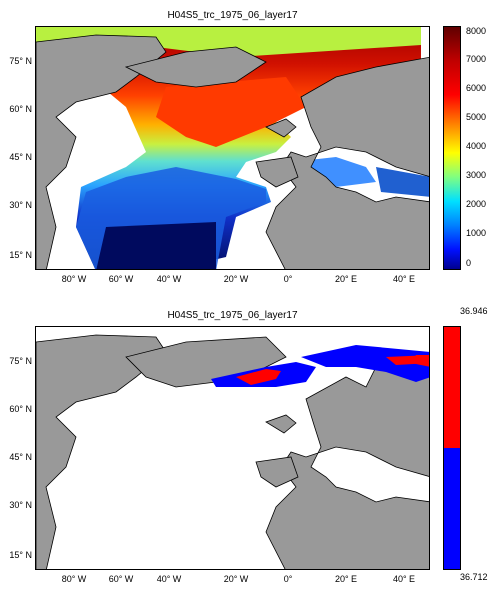 Image resolution: width=500 pixels, height=600 pixels. What do you see at coordinates (320, 366) in the screenshot?
I see `tracer-patches` at bounding box center [320, 366].